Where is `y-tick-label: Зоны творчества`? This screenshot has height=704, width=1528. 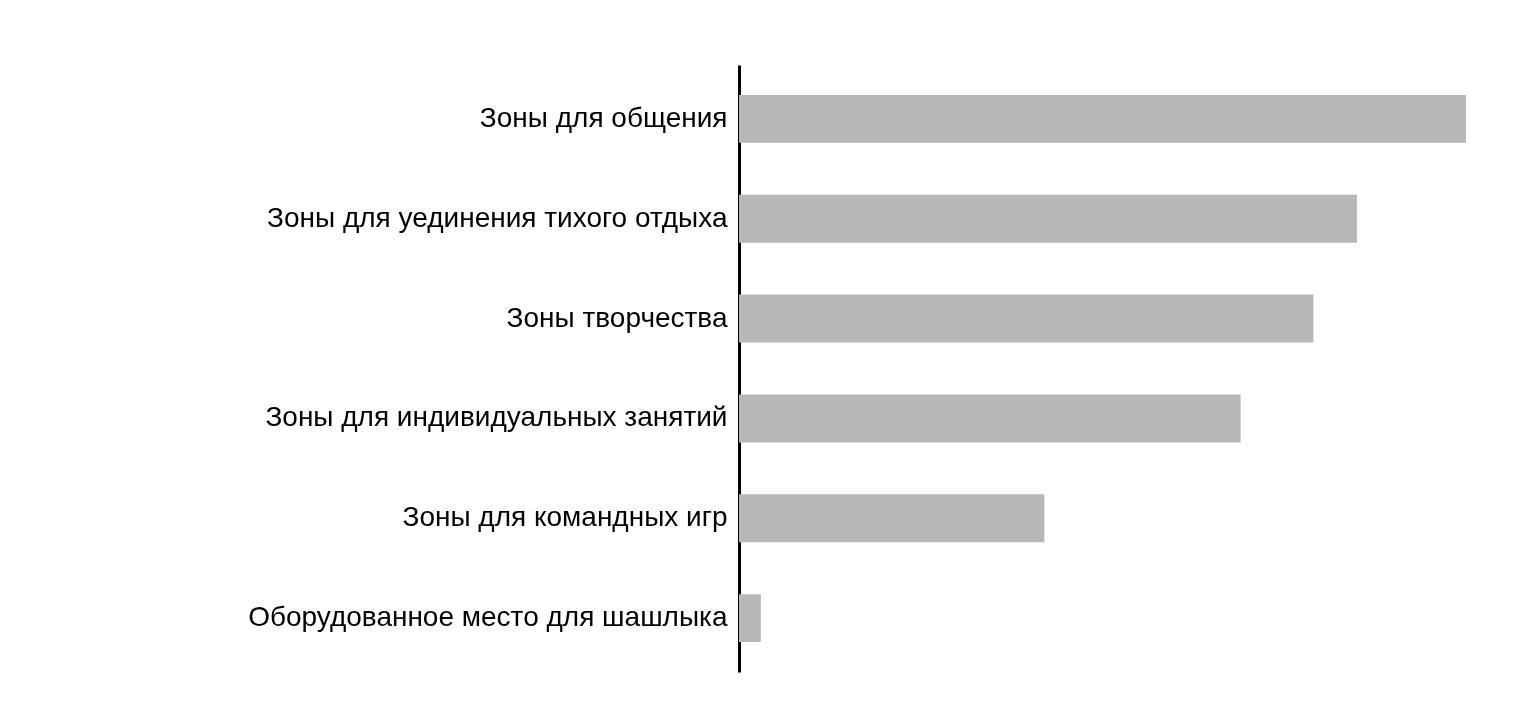 y-tick-label: Зоны творчества is located at coordinates (617, 317).